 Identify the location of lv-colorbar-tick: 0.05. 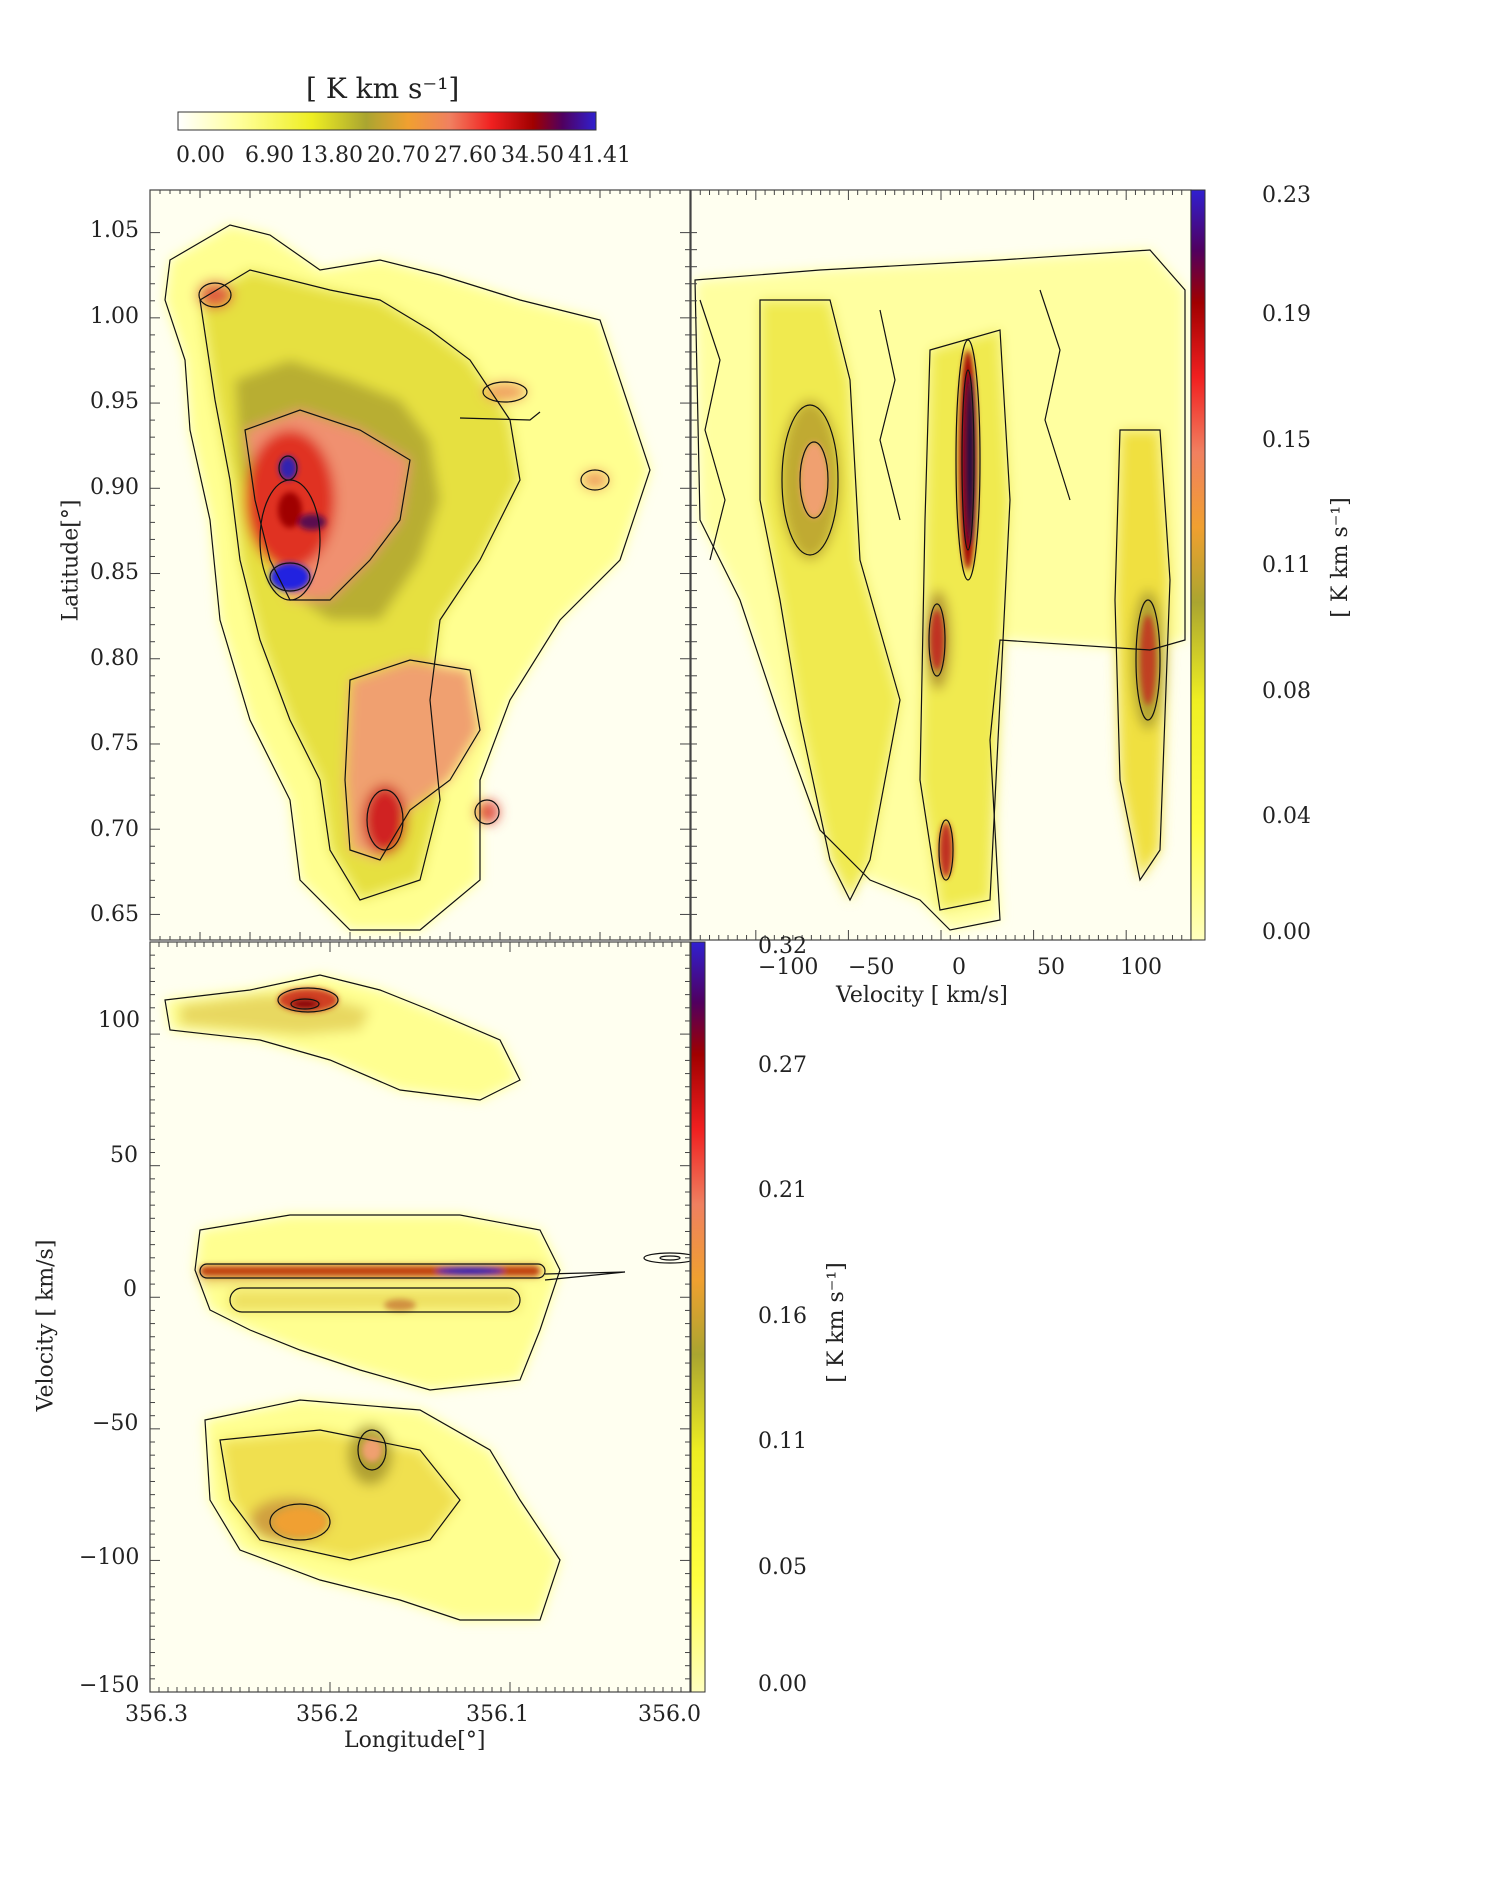
(782, 1567).